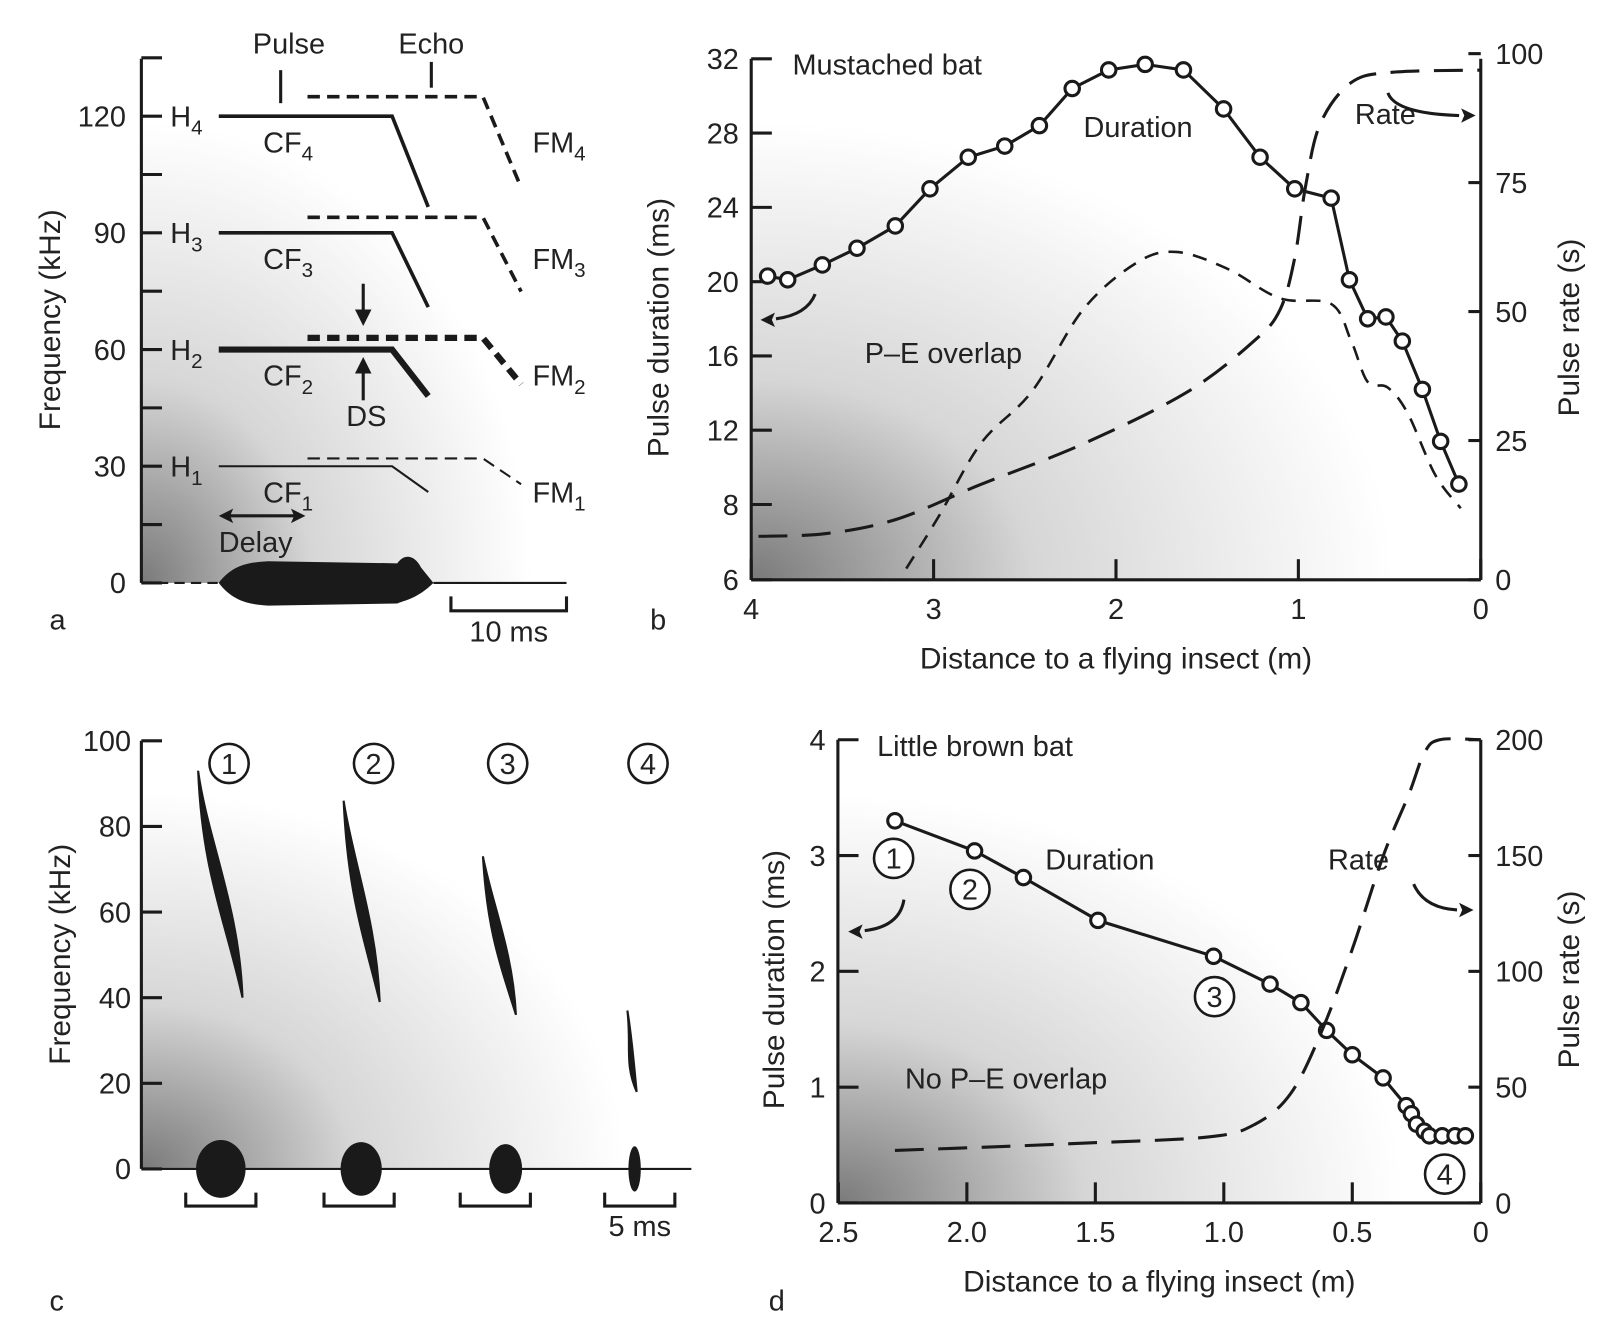 The height and width of the screenshot is (1334, 1618). I want to click on fm-index: 2, so click(579, 387).